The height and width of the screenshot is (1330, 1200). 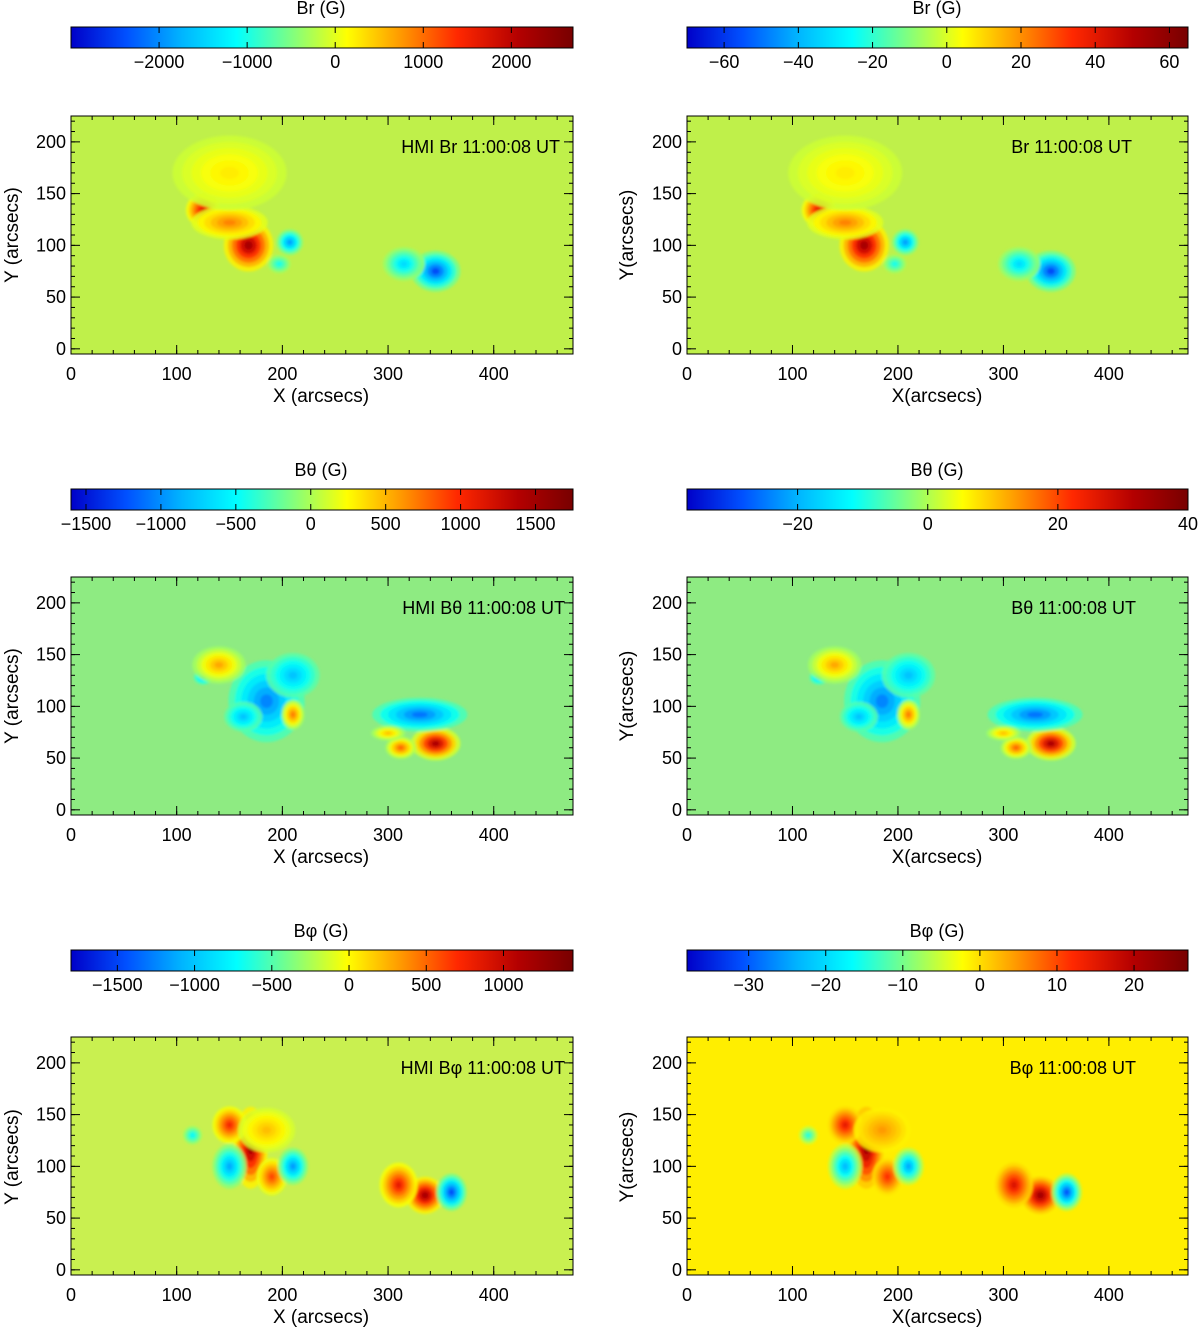 I want to click on colorbar-tick-label: 40, so click(x=1095, y=62).